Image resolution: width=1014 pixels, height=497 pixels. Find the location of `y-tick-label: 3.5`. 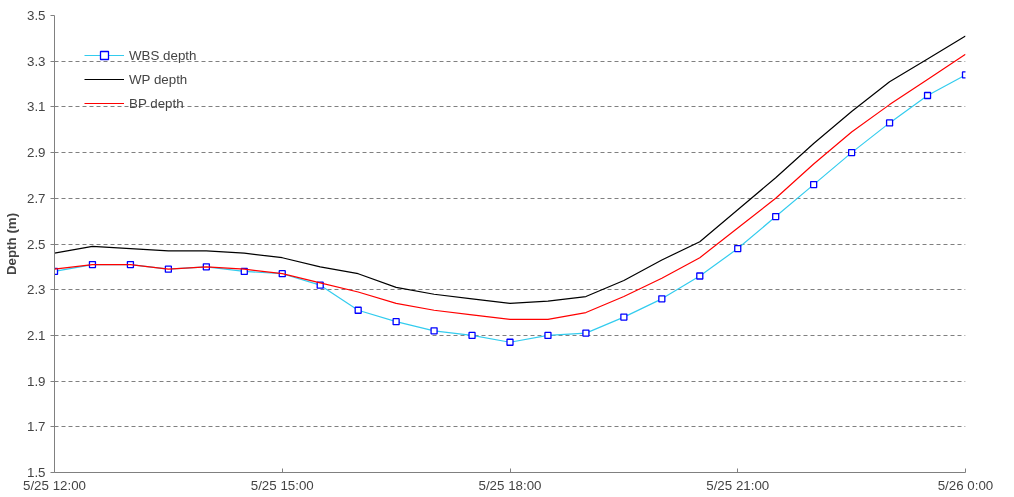

y-tick-label: 3.5 is located at coordinates (36, 15).